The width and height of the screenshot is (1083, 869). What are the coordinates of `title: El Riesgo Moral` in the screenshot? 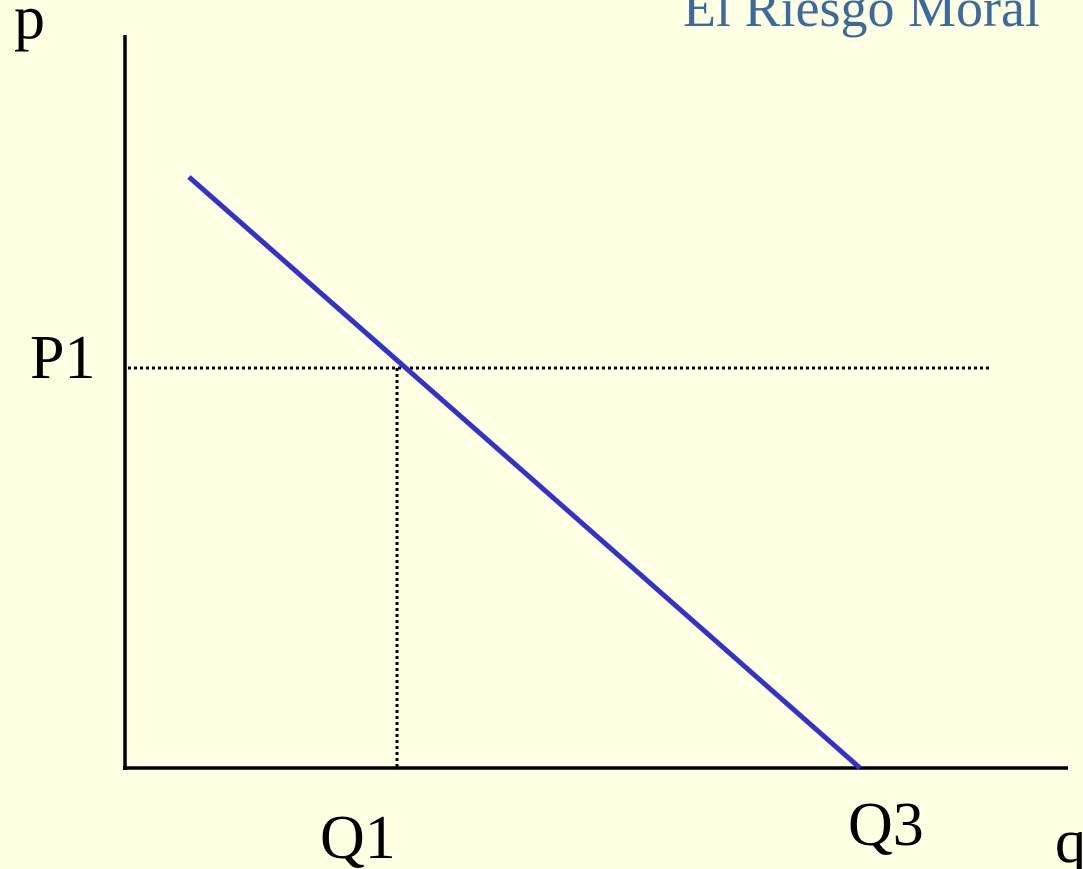 It's located at (861, 19).